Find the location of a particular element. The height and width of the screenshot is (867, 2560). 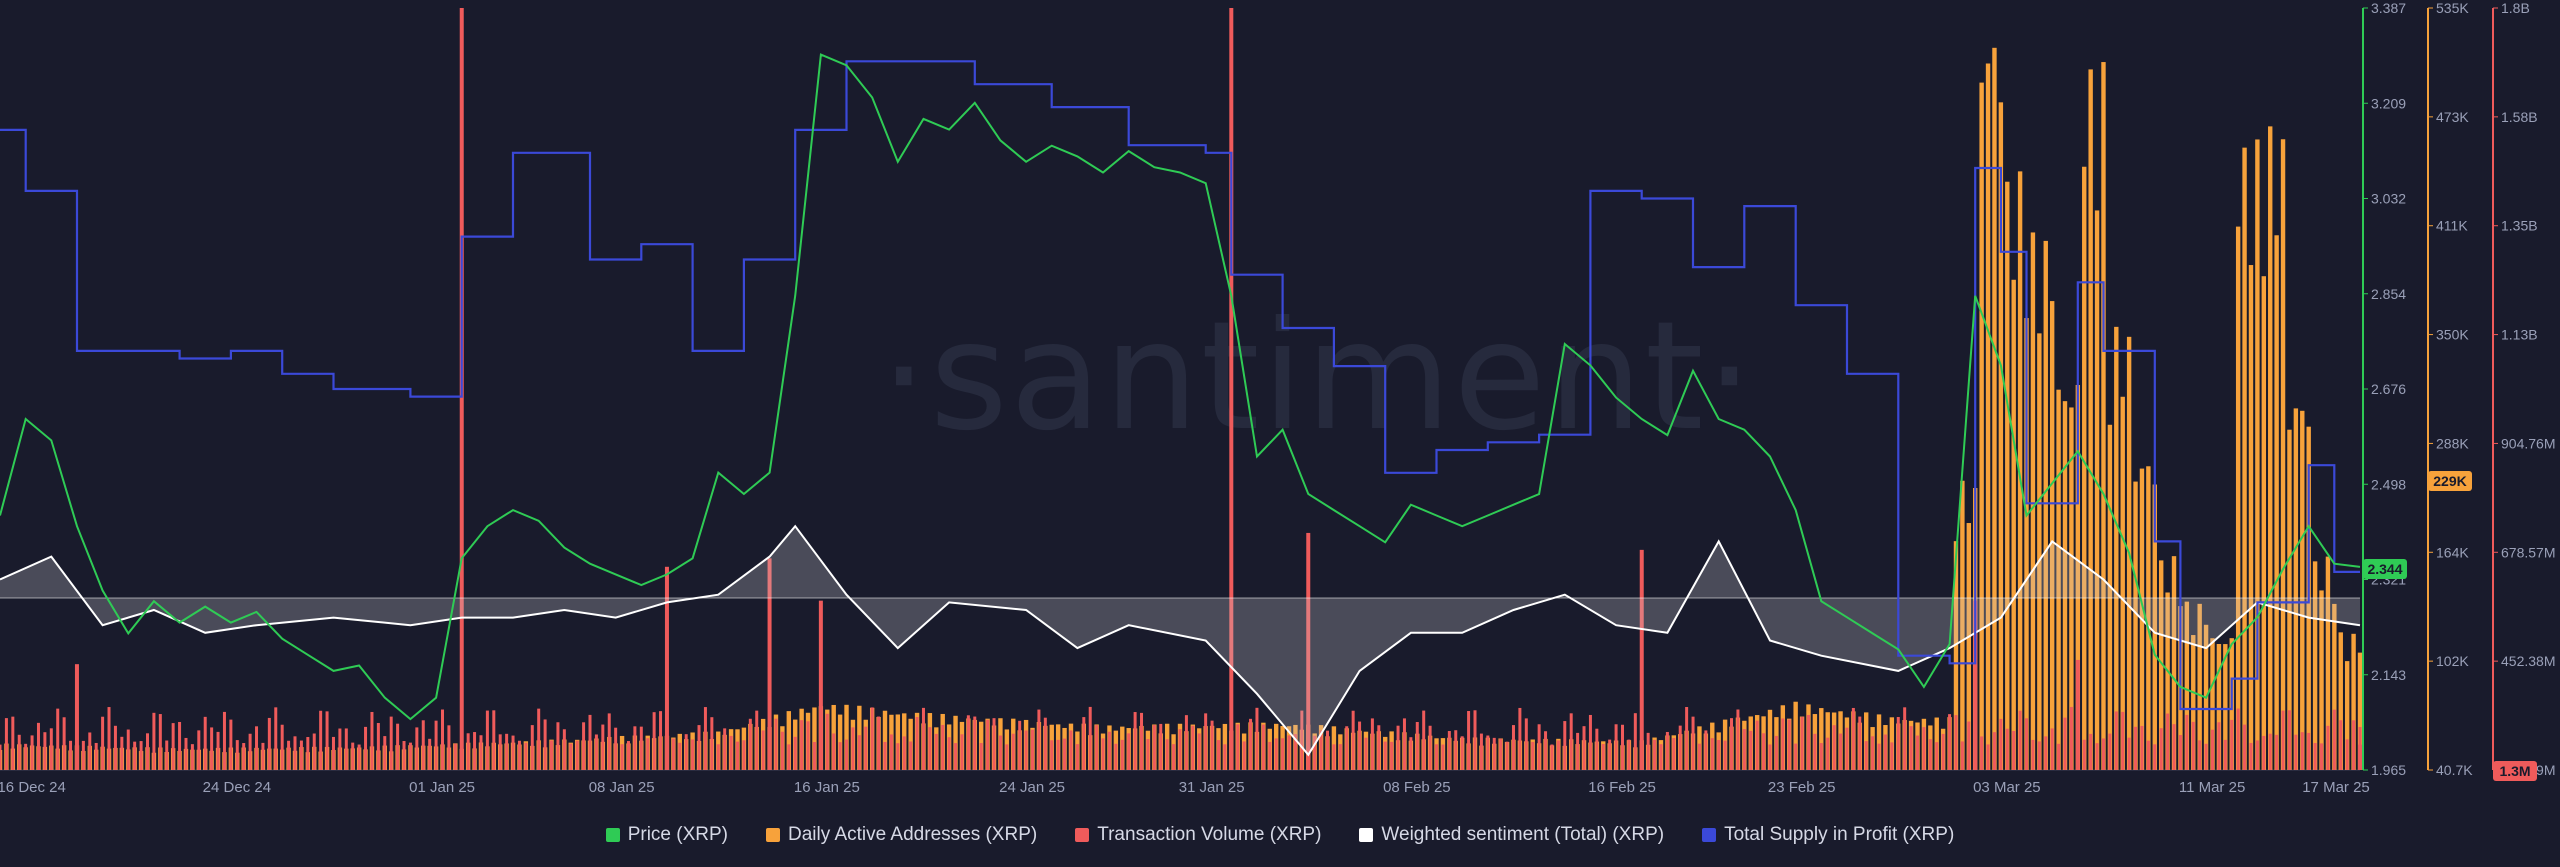

legend-item: Daily Active Addresses (XRP) is located at coordinates (901, 835).